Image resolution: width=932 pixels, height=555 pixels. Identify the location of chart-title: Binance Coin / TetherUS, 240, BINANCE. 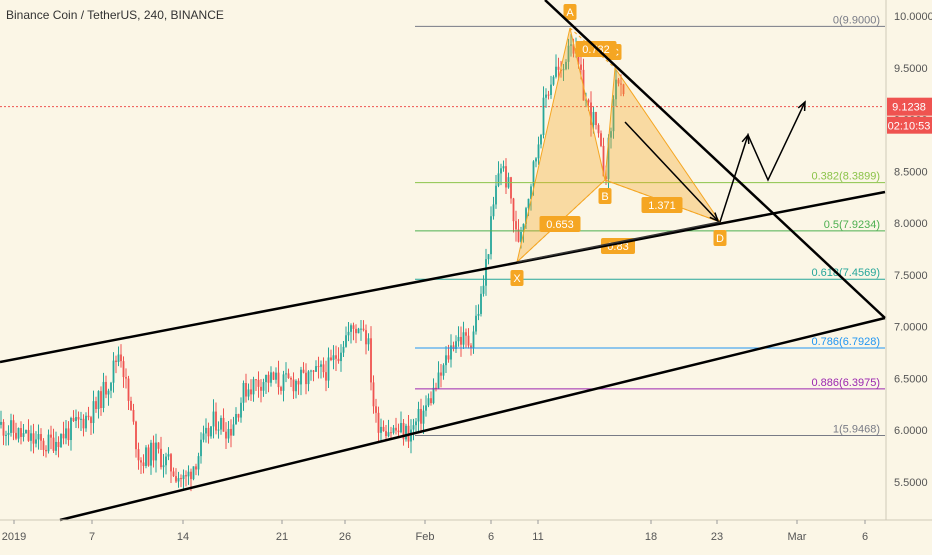
(115, 15).